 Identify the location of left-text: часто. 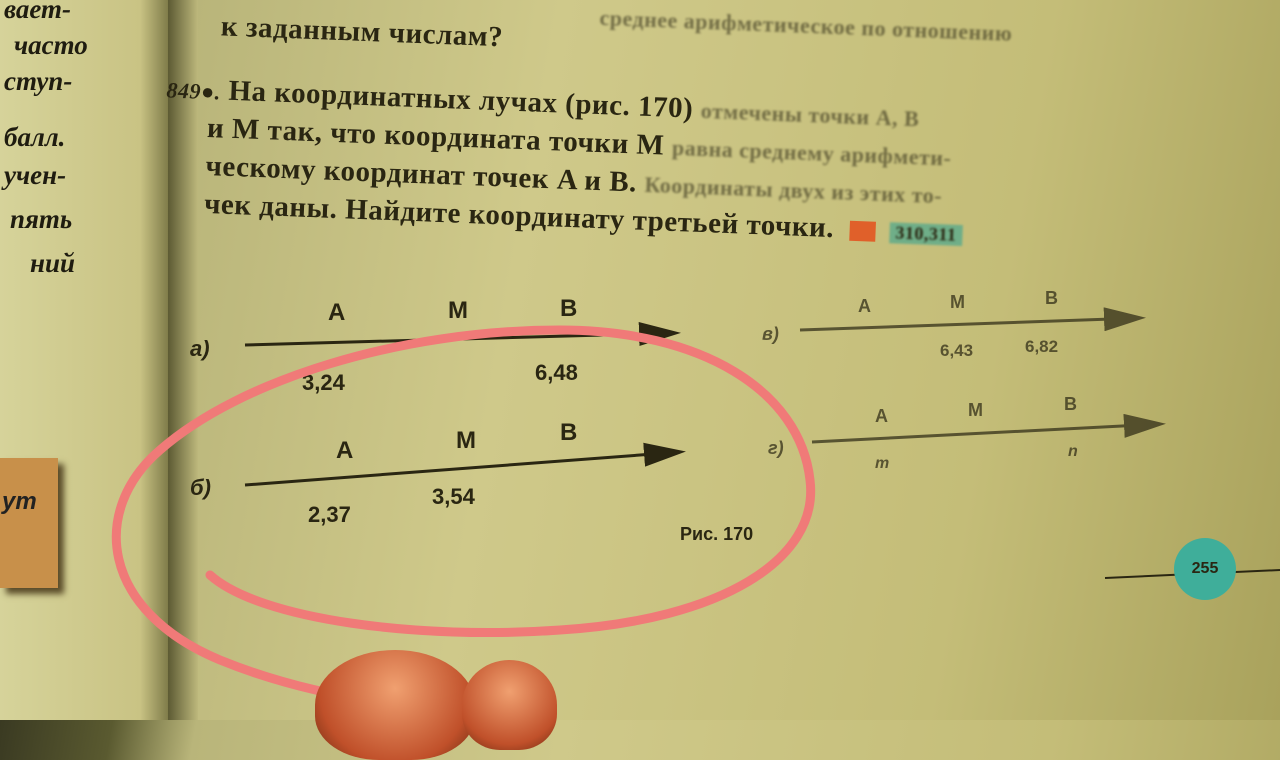
(51, 45).